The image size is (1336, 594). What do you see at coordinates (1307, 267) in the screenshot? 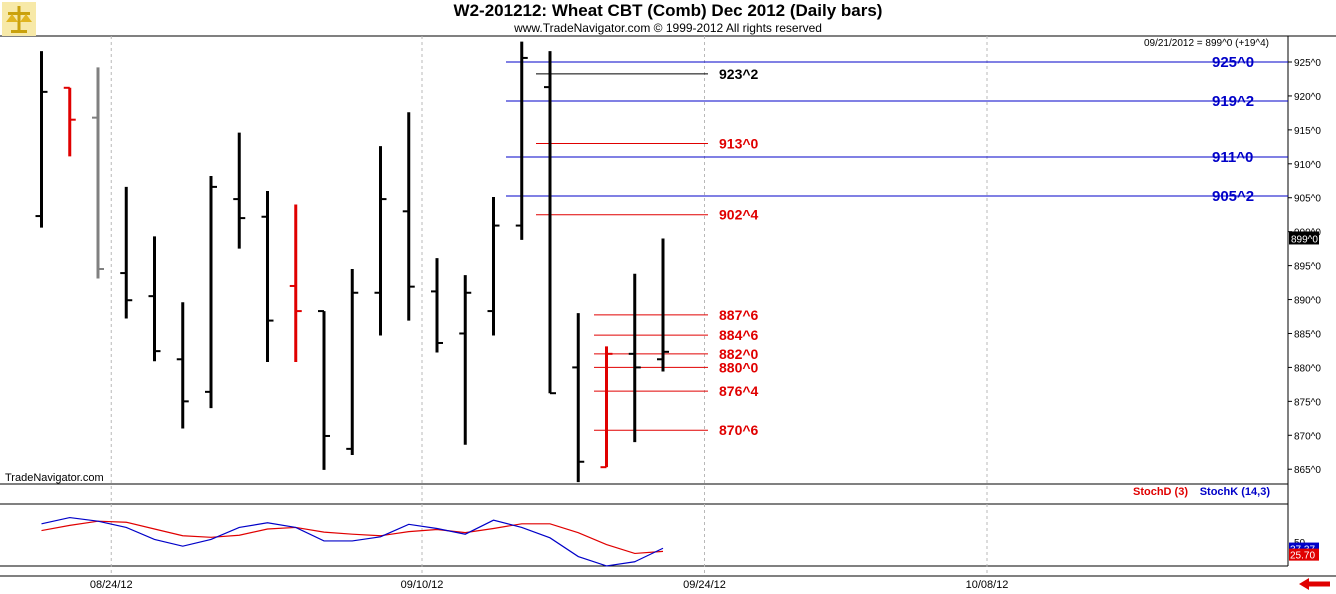
I see `price-axis-label: 895^0` at bounding box center [1307, 267].